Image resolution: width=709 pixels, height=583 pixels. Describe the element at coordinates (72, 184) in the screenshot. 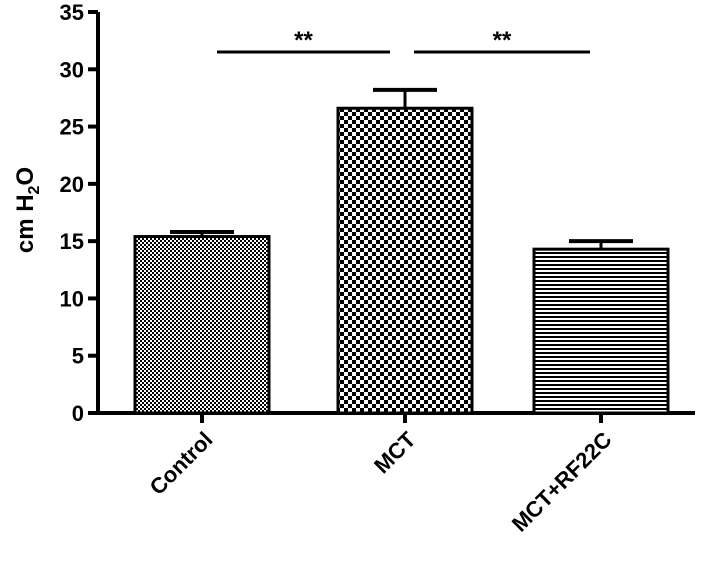

I see `y-tick-label: 20` at that location.